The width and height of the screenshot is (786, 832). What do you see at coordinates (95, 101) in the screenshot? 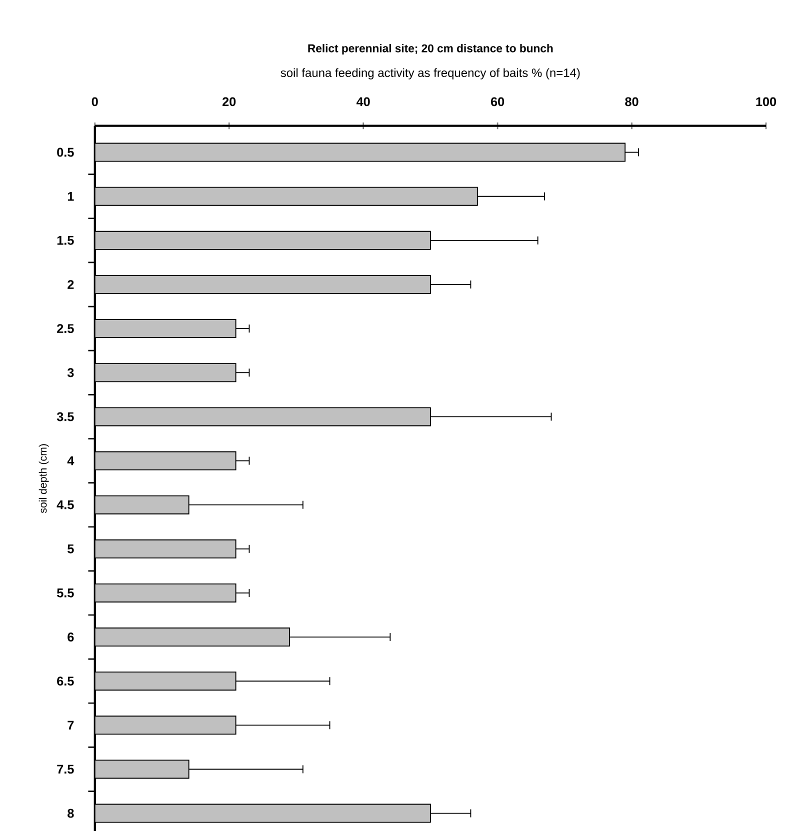
I see `x-tick-label: 0` at bounding box center [95, 101].